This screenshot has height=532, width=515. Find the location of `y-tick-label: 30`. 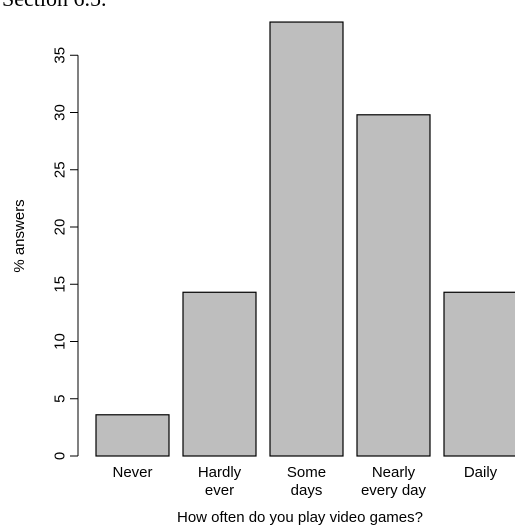

y-tick-label: 30 is located at coordinates (60, 112).